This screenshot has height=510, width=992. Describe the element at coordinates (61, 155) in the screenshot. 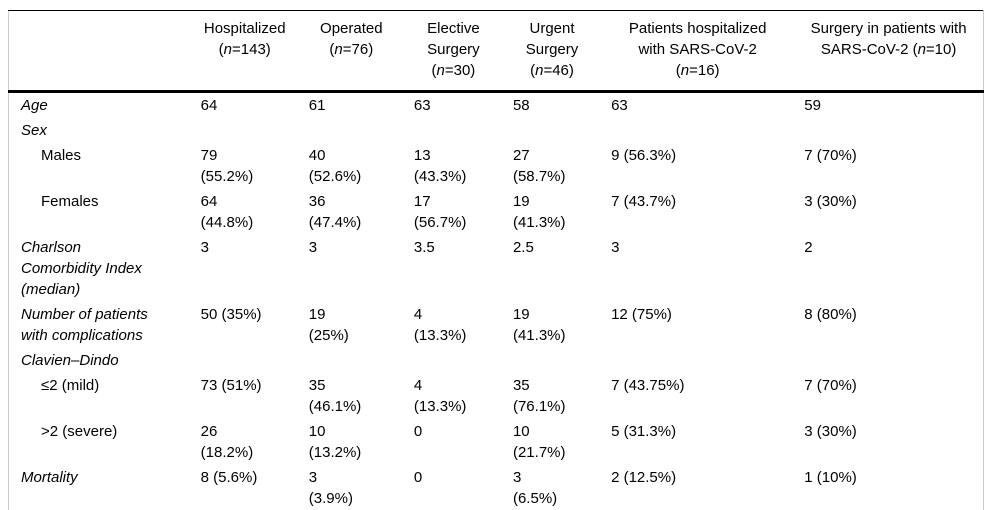

I see `row-label: Males` at that location.